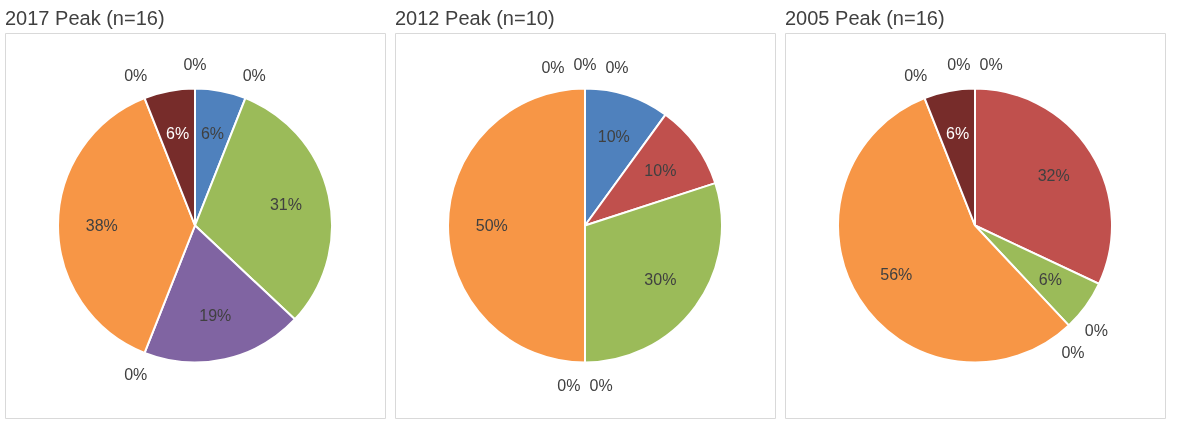 The width and height of the screenshot is (1194, 446). I want to click on data-label: 38%, so click(101, 225).